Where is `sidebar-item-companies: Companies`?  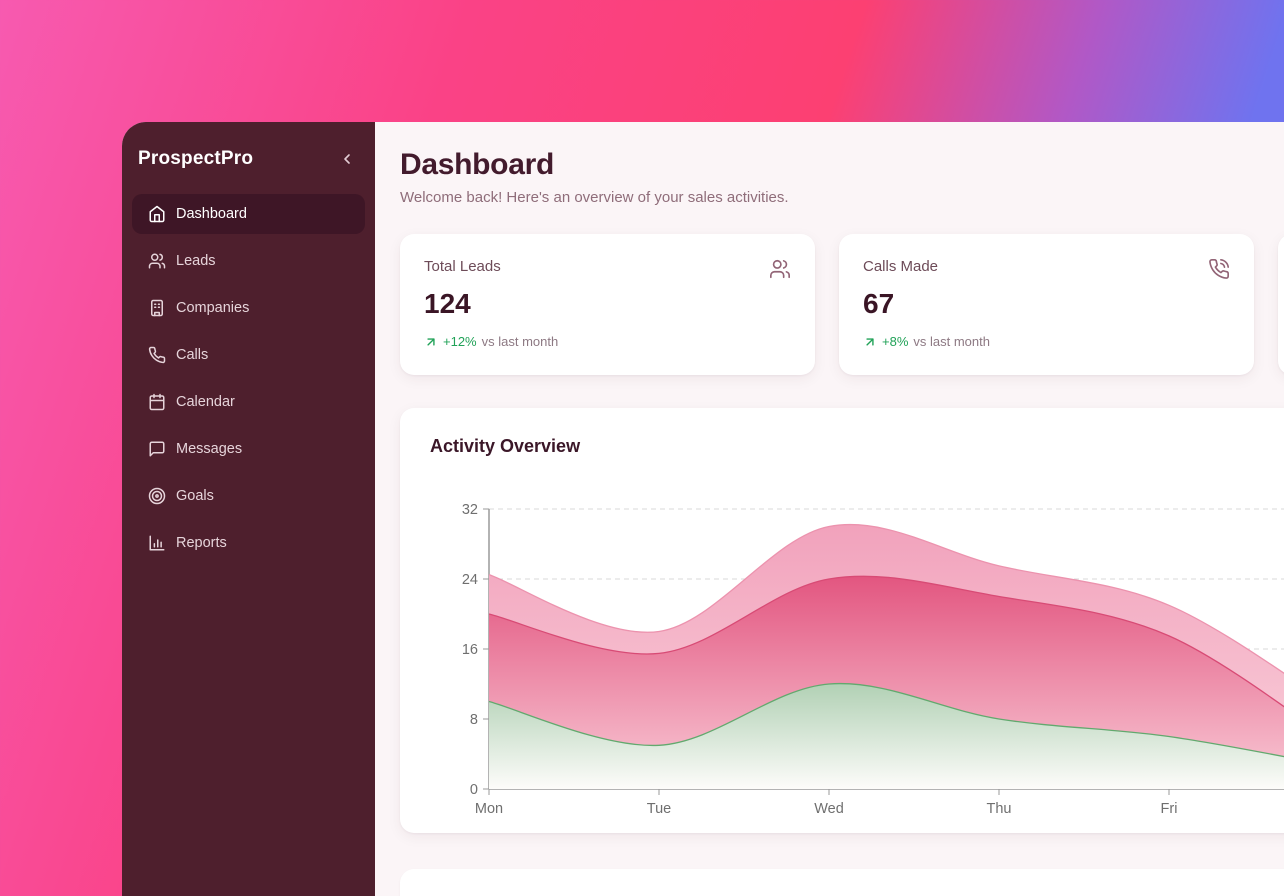
sidebar-item-companies: Companies is located at coordinates (248, 308).